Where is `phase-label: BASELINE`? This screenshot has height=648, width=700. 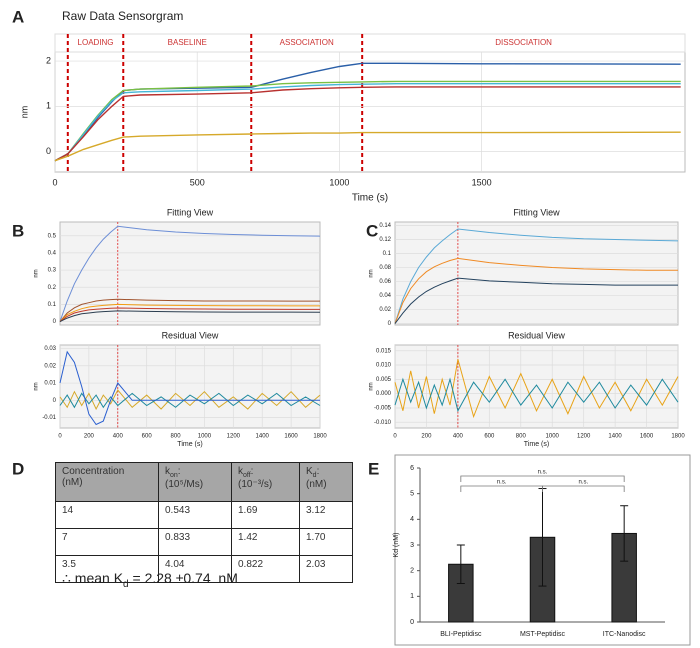 phase-label: BASELINE is located at coordinates (187, 42).